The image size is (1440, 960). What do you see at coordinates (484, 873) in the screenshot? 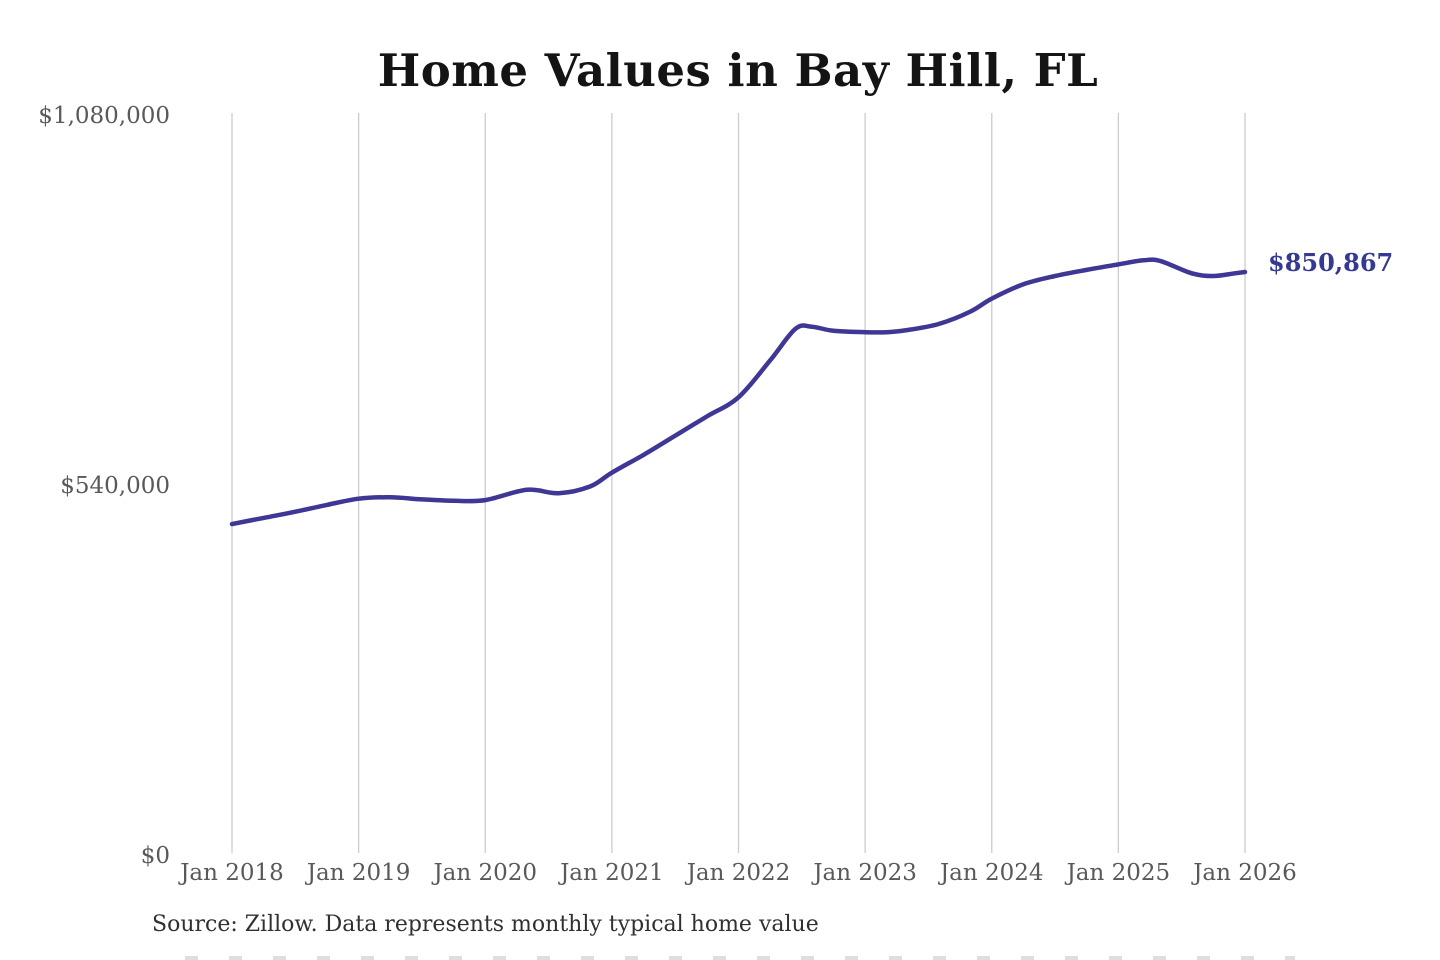
I see `x-tick-label: Jan 2020` at bounding box center [484, 873].